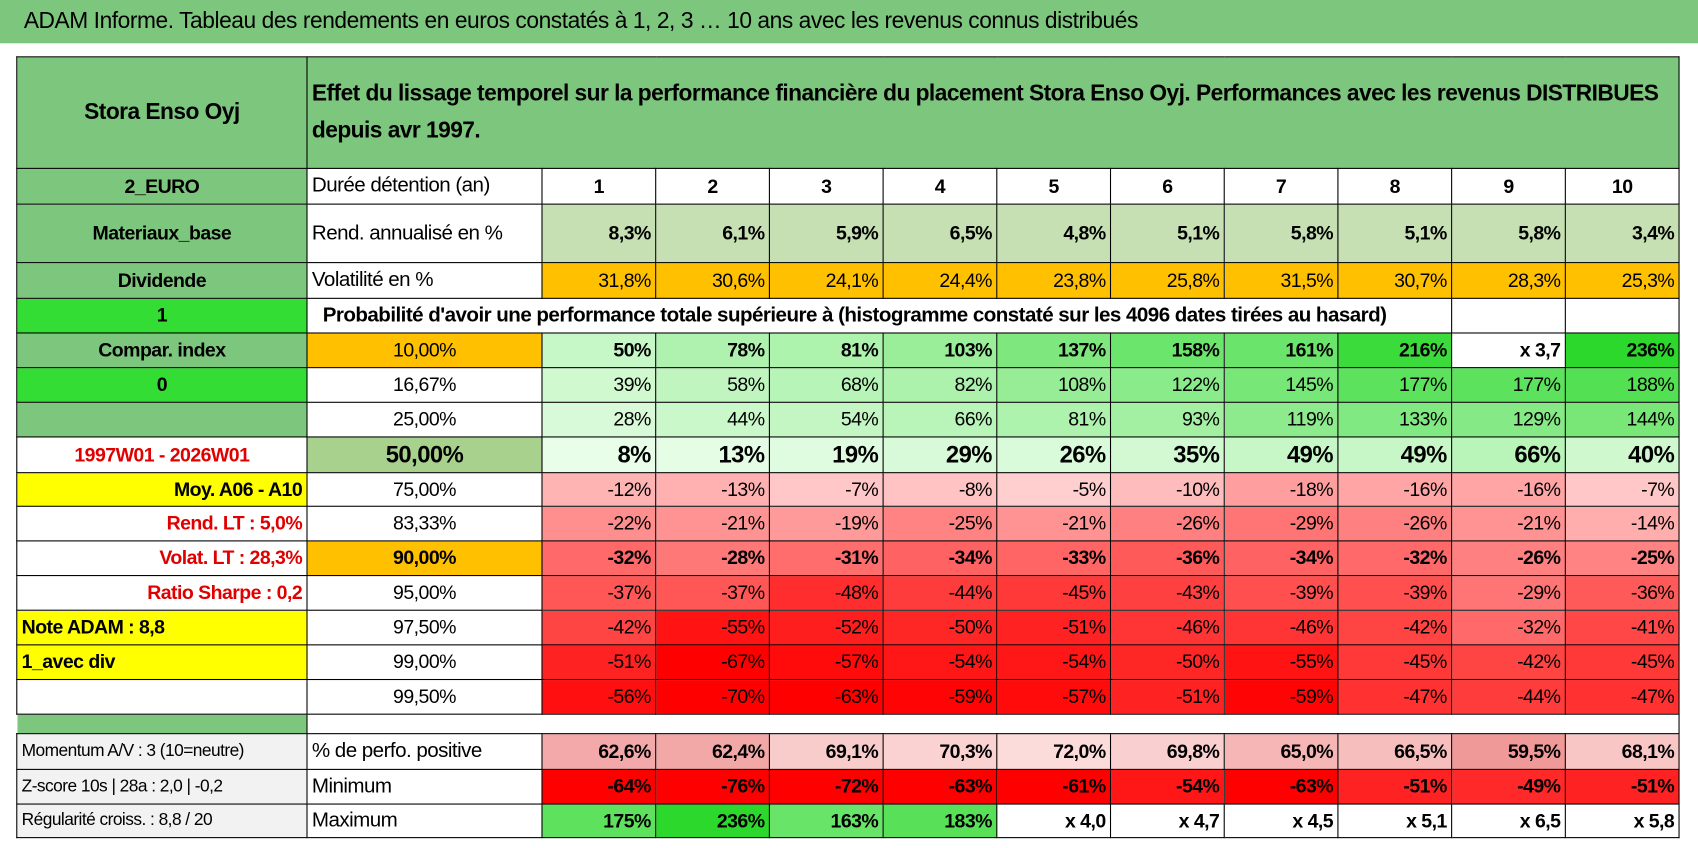  I want to click on value-cell: 49%, so click(1281, 455).